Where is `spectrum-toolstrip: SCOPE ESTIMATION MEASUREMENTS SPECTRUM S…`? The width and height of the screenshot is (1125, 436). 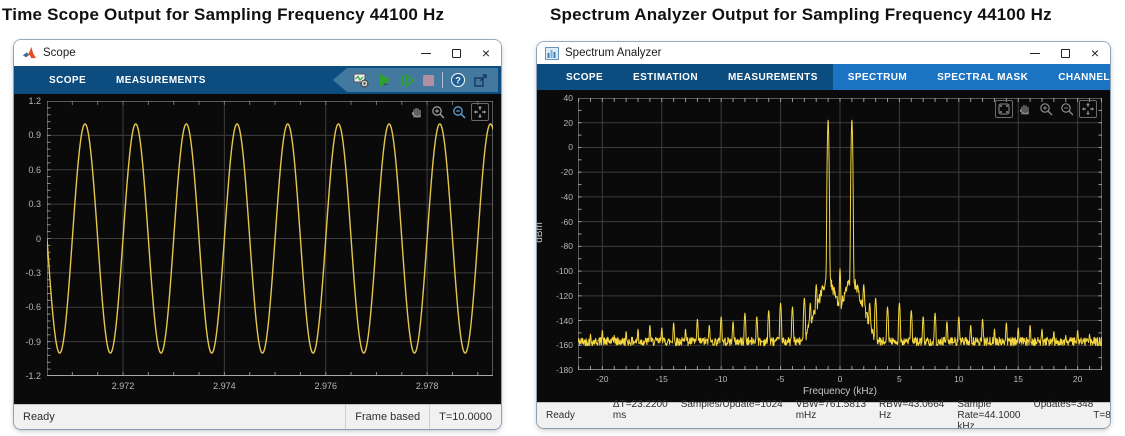 spectrum-toolstrip: SCOPE ESTIMATION MEASUREMENTS SPECTRUM S… is located at coordinates (823, 77).